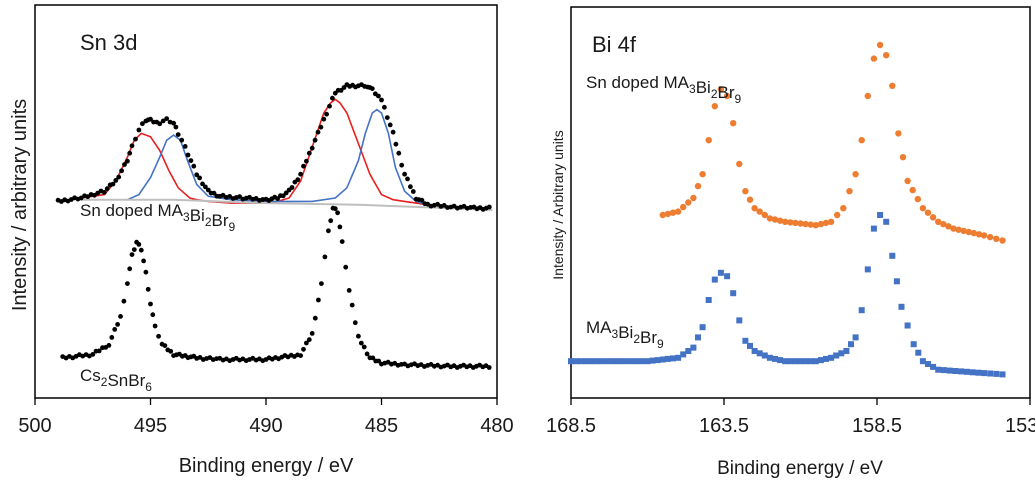 The height and width of the screenshot is (482, 1035). What do you see at coordinates (381, 426) in the screenshot?
I see `x-tick-label: 485` at bounding box center [381, 426].